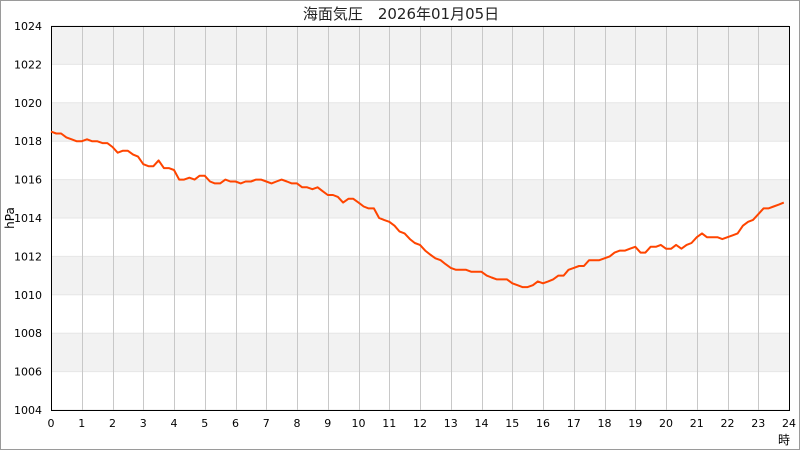 The height and width of the screenshot is (450, 800). Describe the element at coordinates (143, 423) in the screenshot. I see `x-tick-label: 3` at that location.